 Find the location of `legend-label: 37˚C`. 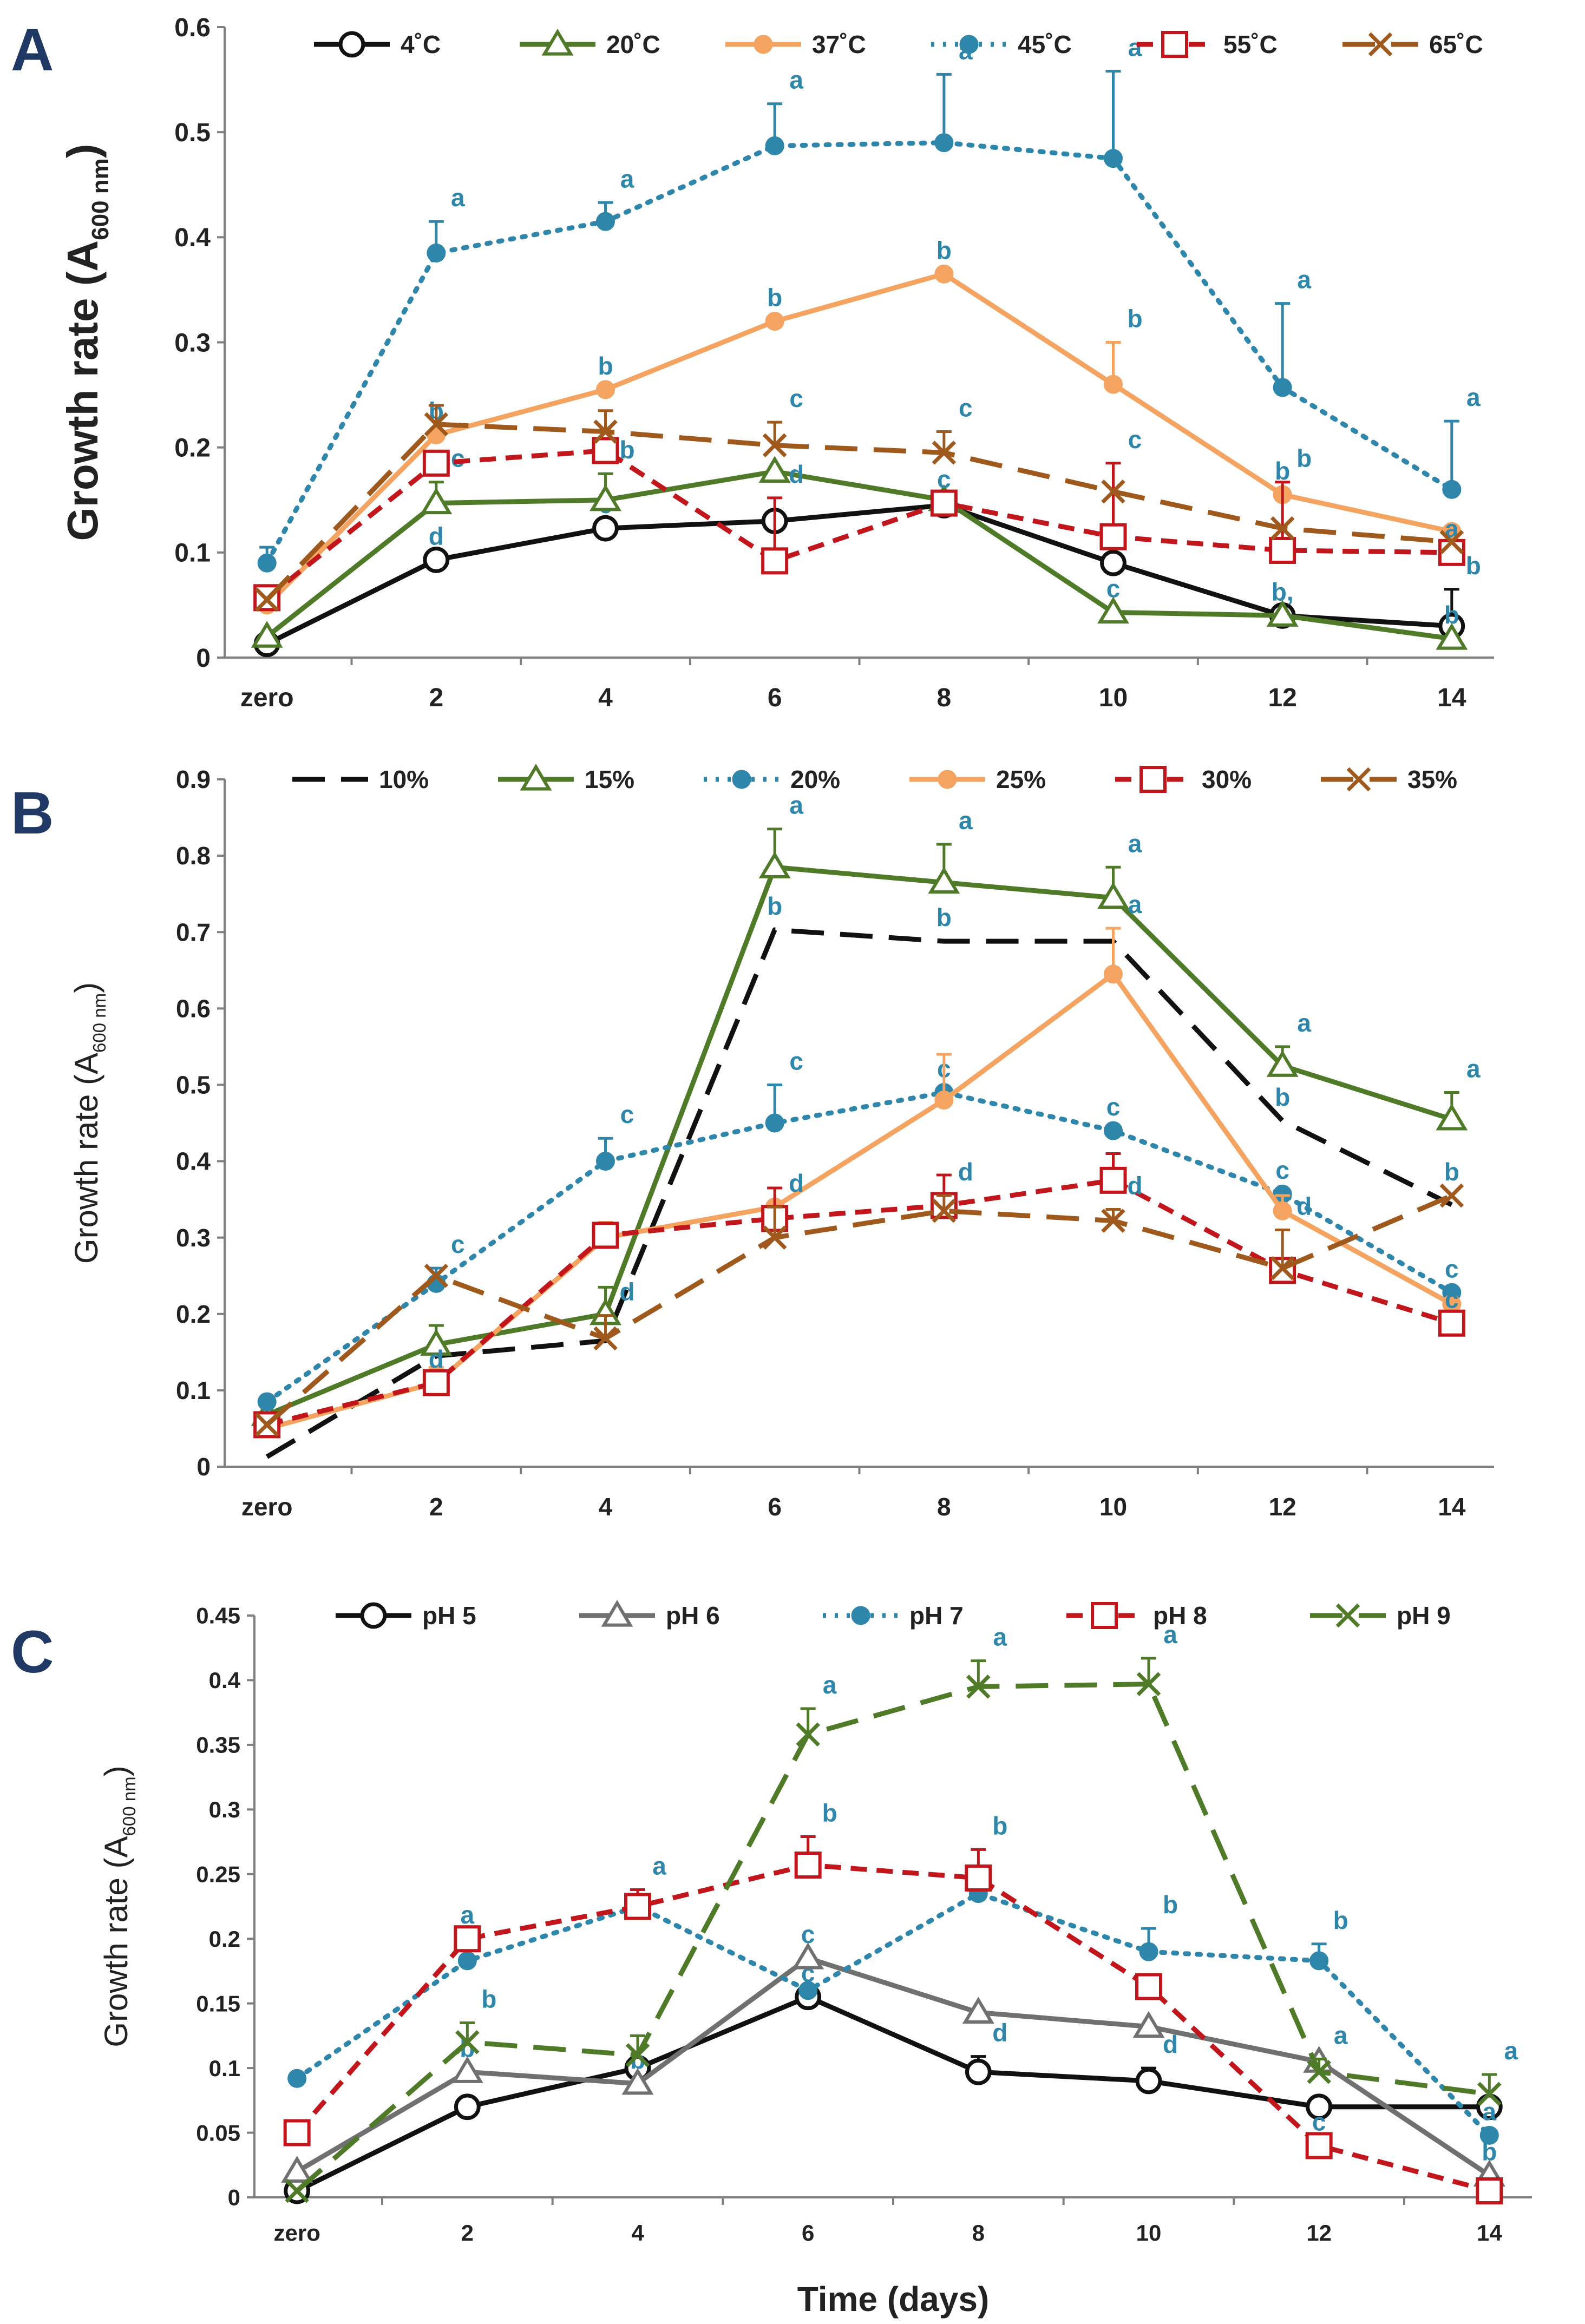

legend-label: 37˚C is located at coordinates (839, 44).